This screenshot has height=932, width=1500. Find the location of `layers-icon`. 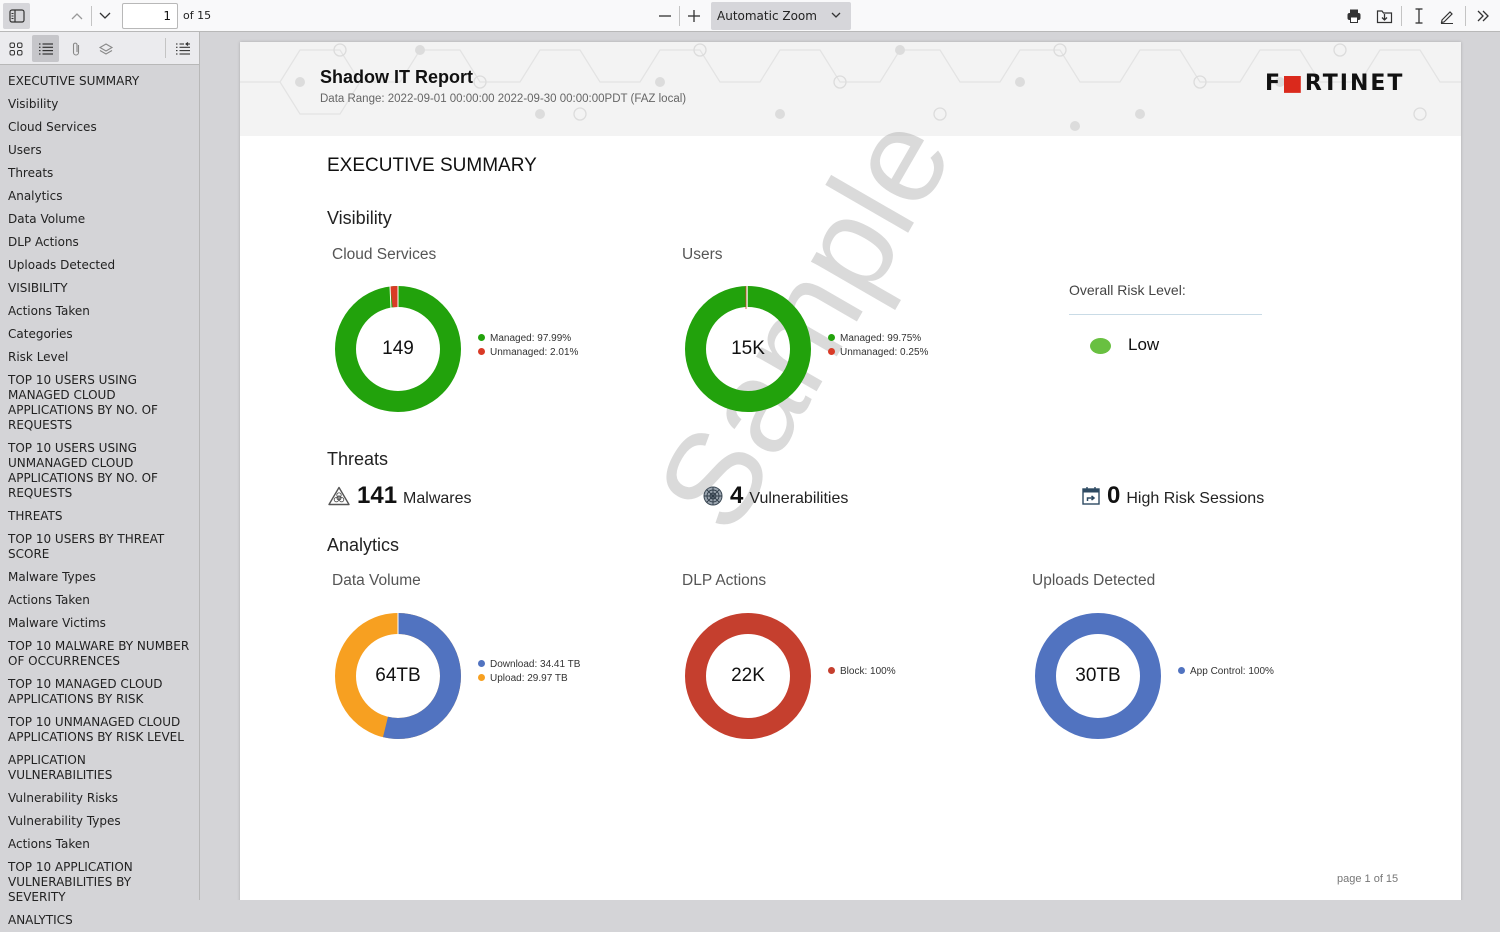

layers-icon is located at coordinates (105, 48).